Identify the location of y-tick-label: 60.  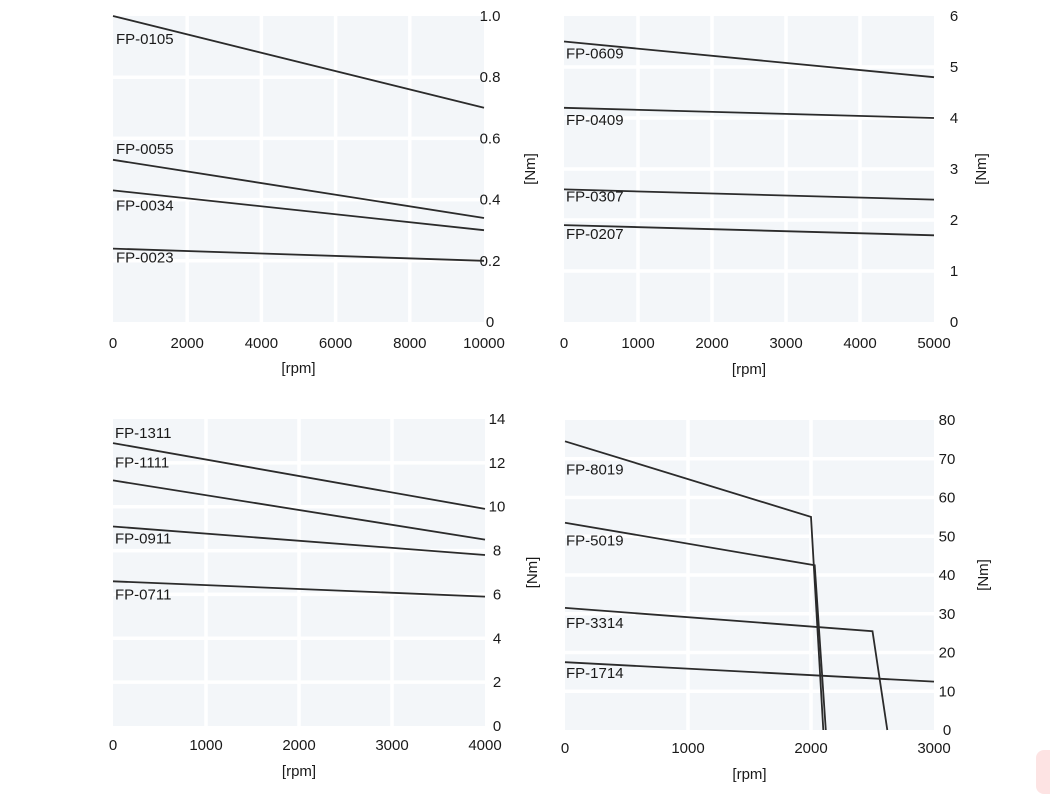
(947, 498).